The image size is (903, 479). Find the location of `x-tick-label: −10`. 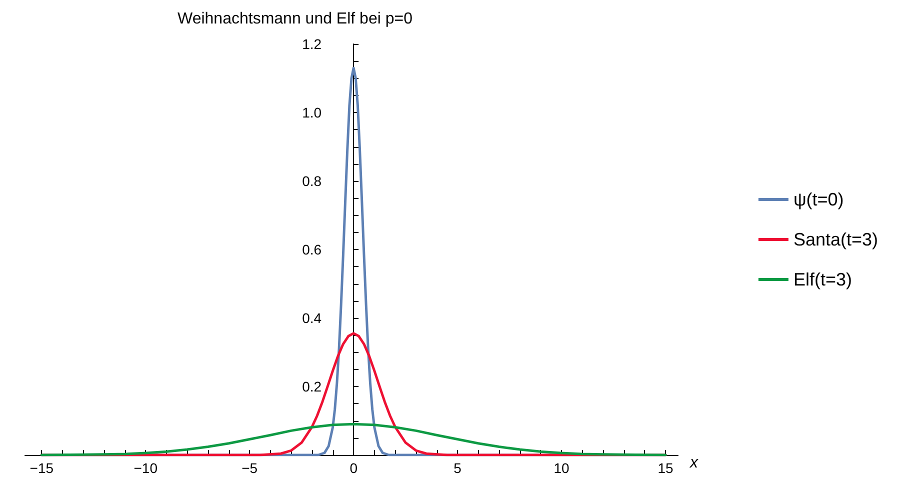

x-tick-label: −10 is located at coordinates (146, 468).